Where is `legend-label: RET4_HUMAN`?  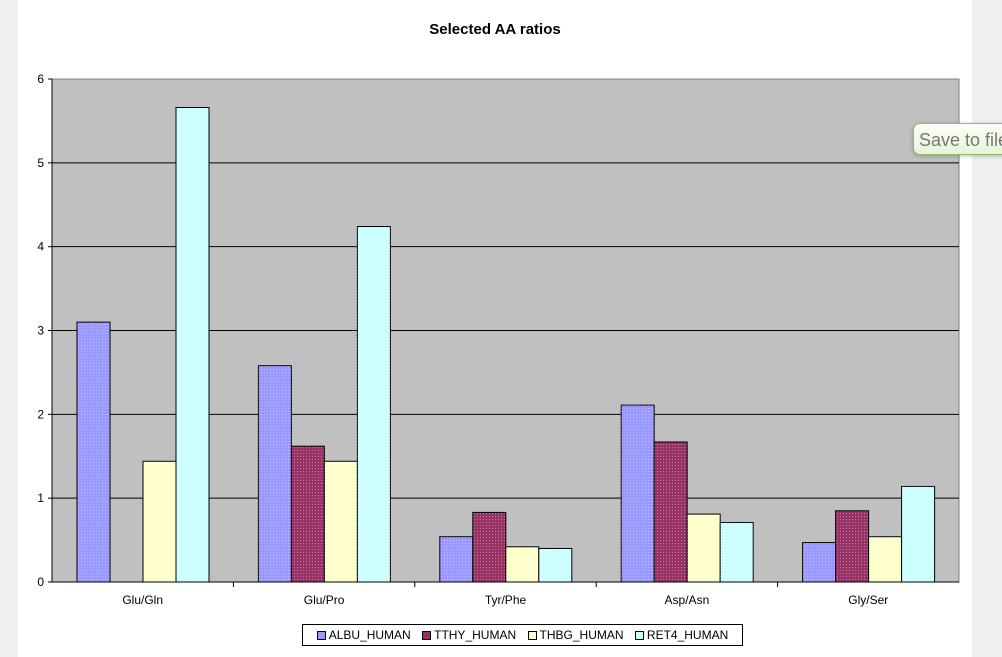
legend-label: RET4_HUMAN is located at coordinates (687, 635).